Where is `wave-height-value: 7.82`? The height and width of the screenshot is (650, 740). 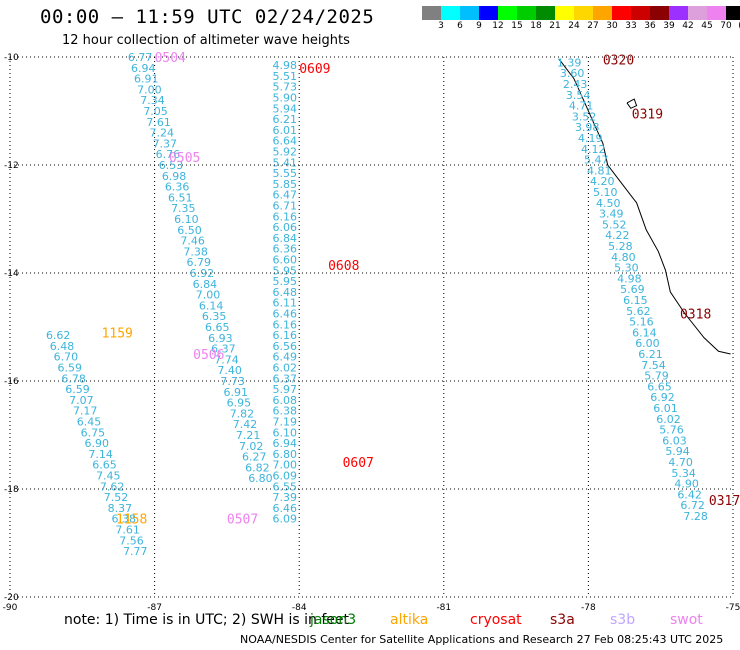
wave-height-value: 7.82 is located at coordinates (242, 413).